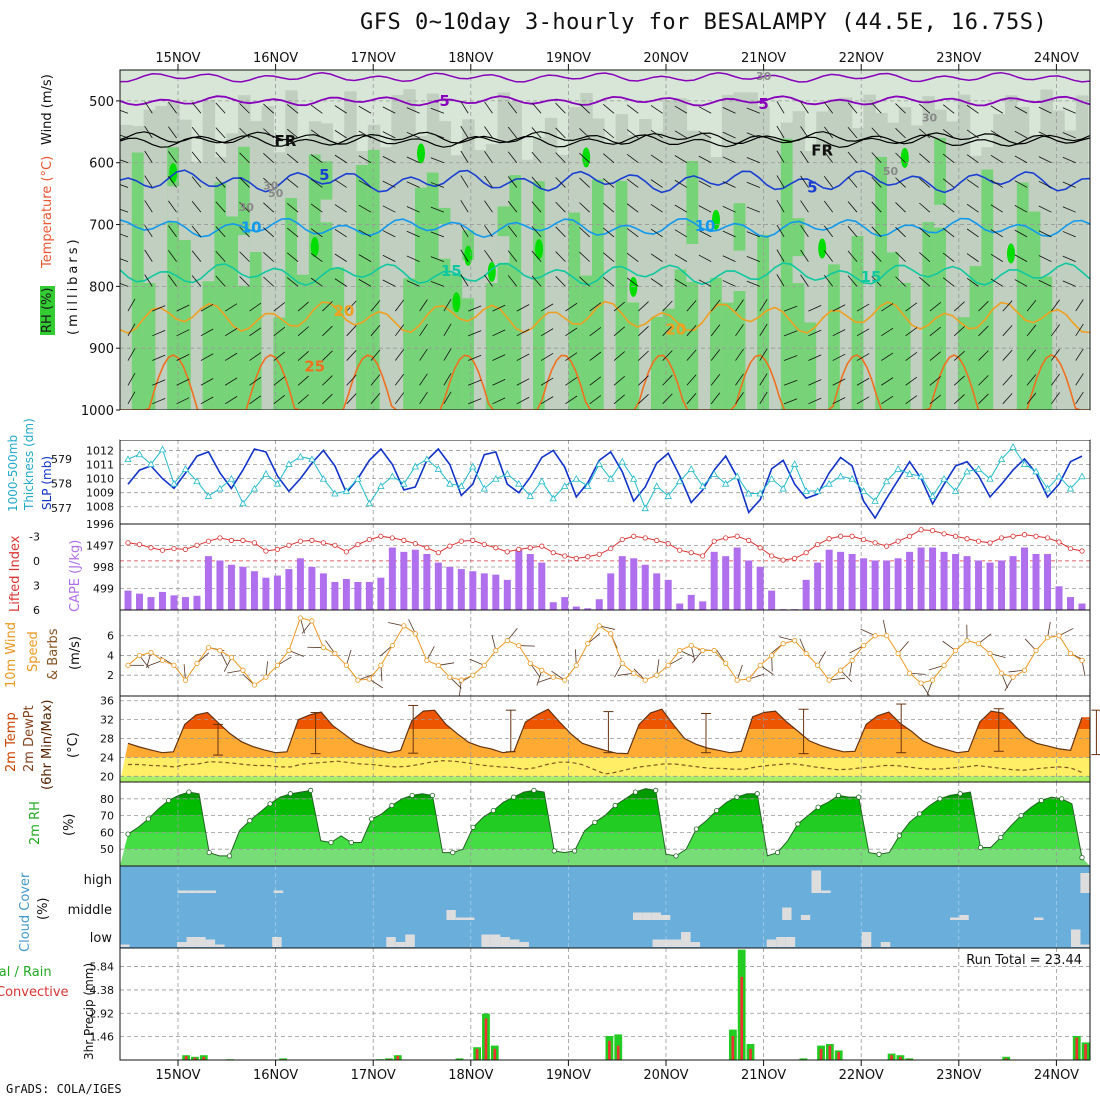 This screenshot has height=1100, width=1100. What do you see at coordinates (36, 585) in the screenshot?
I see `lifted-index-tick-label: 3` at bounding box center [36, 585].